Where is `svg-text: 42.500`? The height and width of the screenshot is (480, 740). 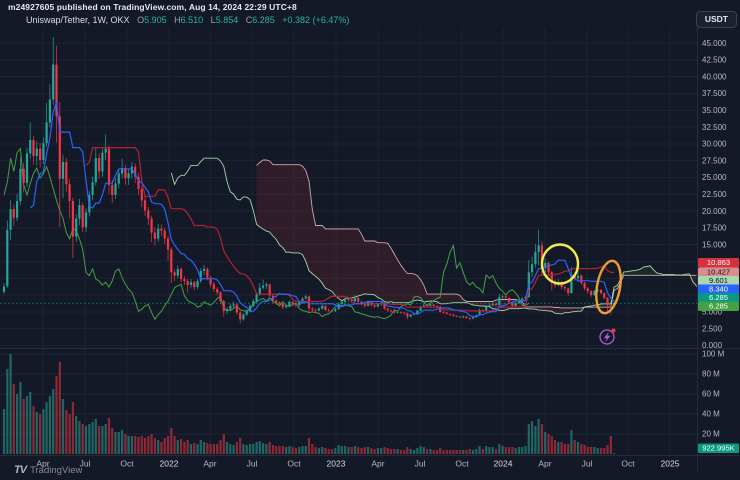 svg-text: 42.500 is located at coordinates (714, 60).